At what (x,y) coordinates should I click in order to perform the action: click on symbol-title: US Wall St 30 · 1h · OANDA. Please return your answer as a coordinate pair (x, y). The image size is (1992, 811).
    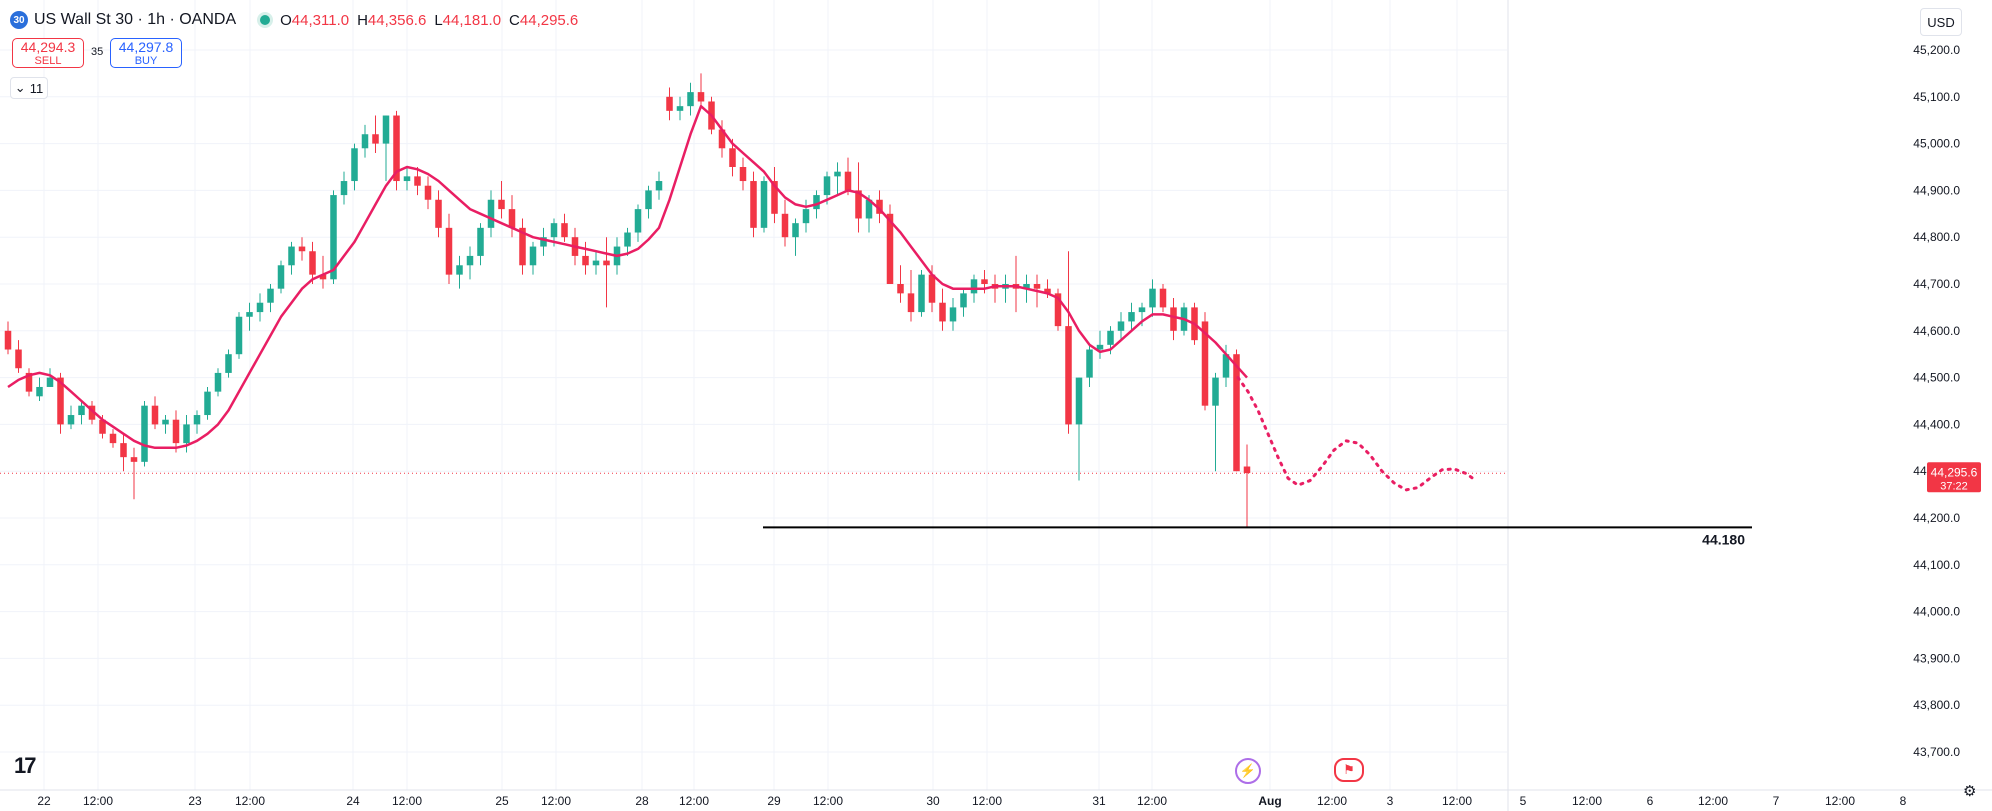
    Looking at the image, I should click on (135, 19).